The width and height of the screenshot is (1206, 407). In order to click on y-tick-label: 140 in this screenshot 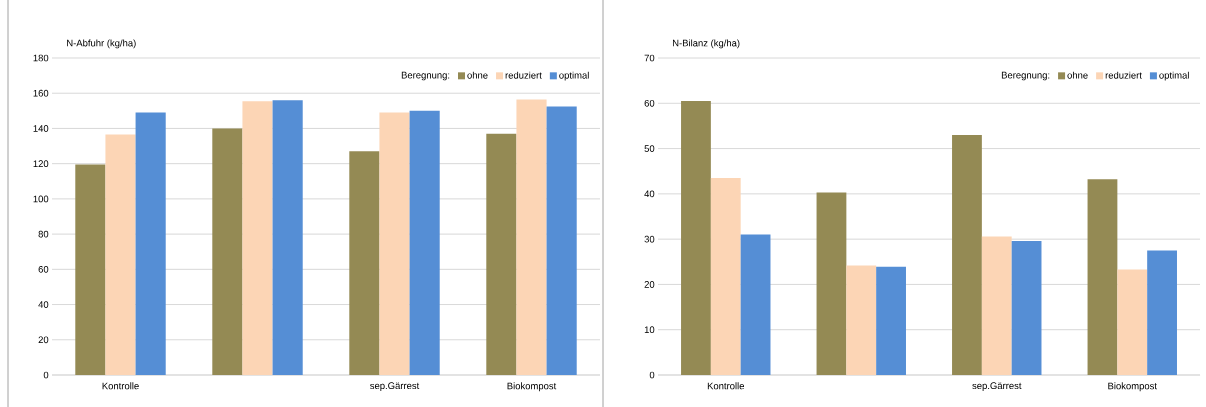, I will do `click(41, 128)`.